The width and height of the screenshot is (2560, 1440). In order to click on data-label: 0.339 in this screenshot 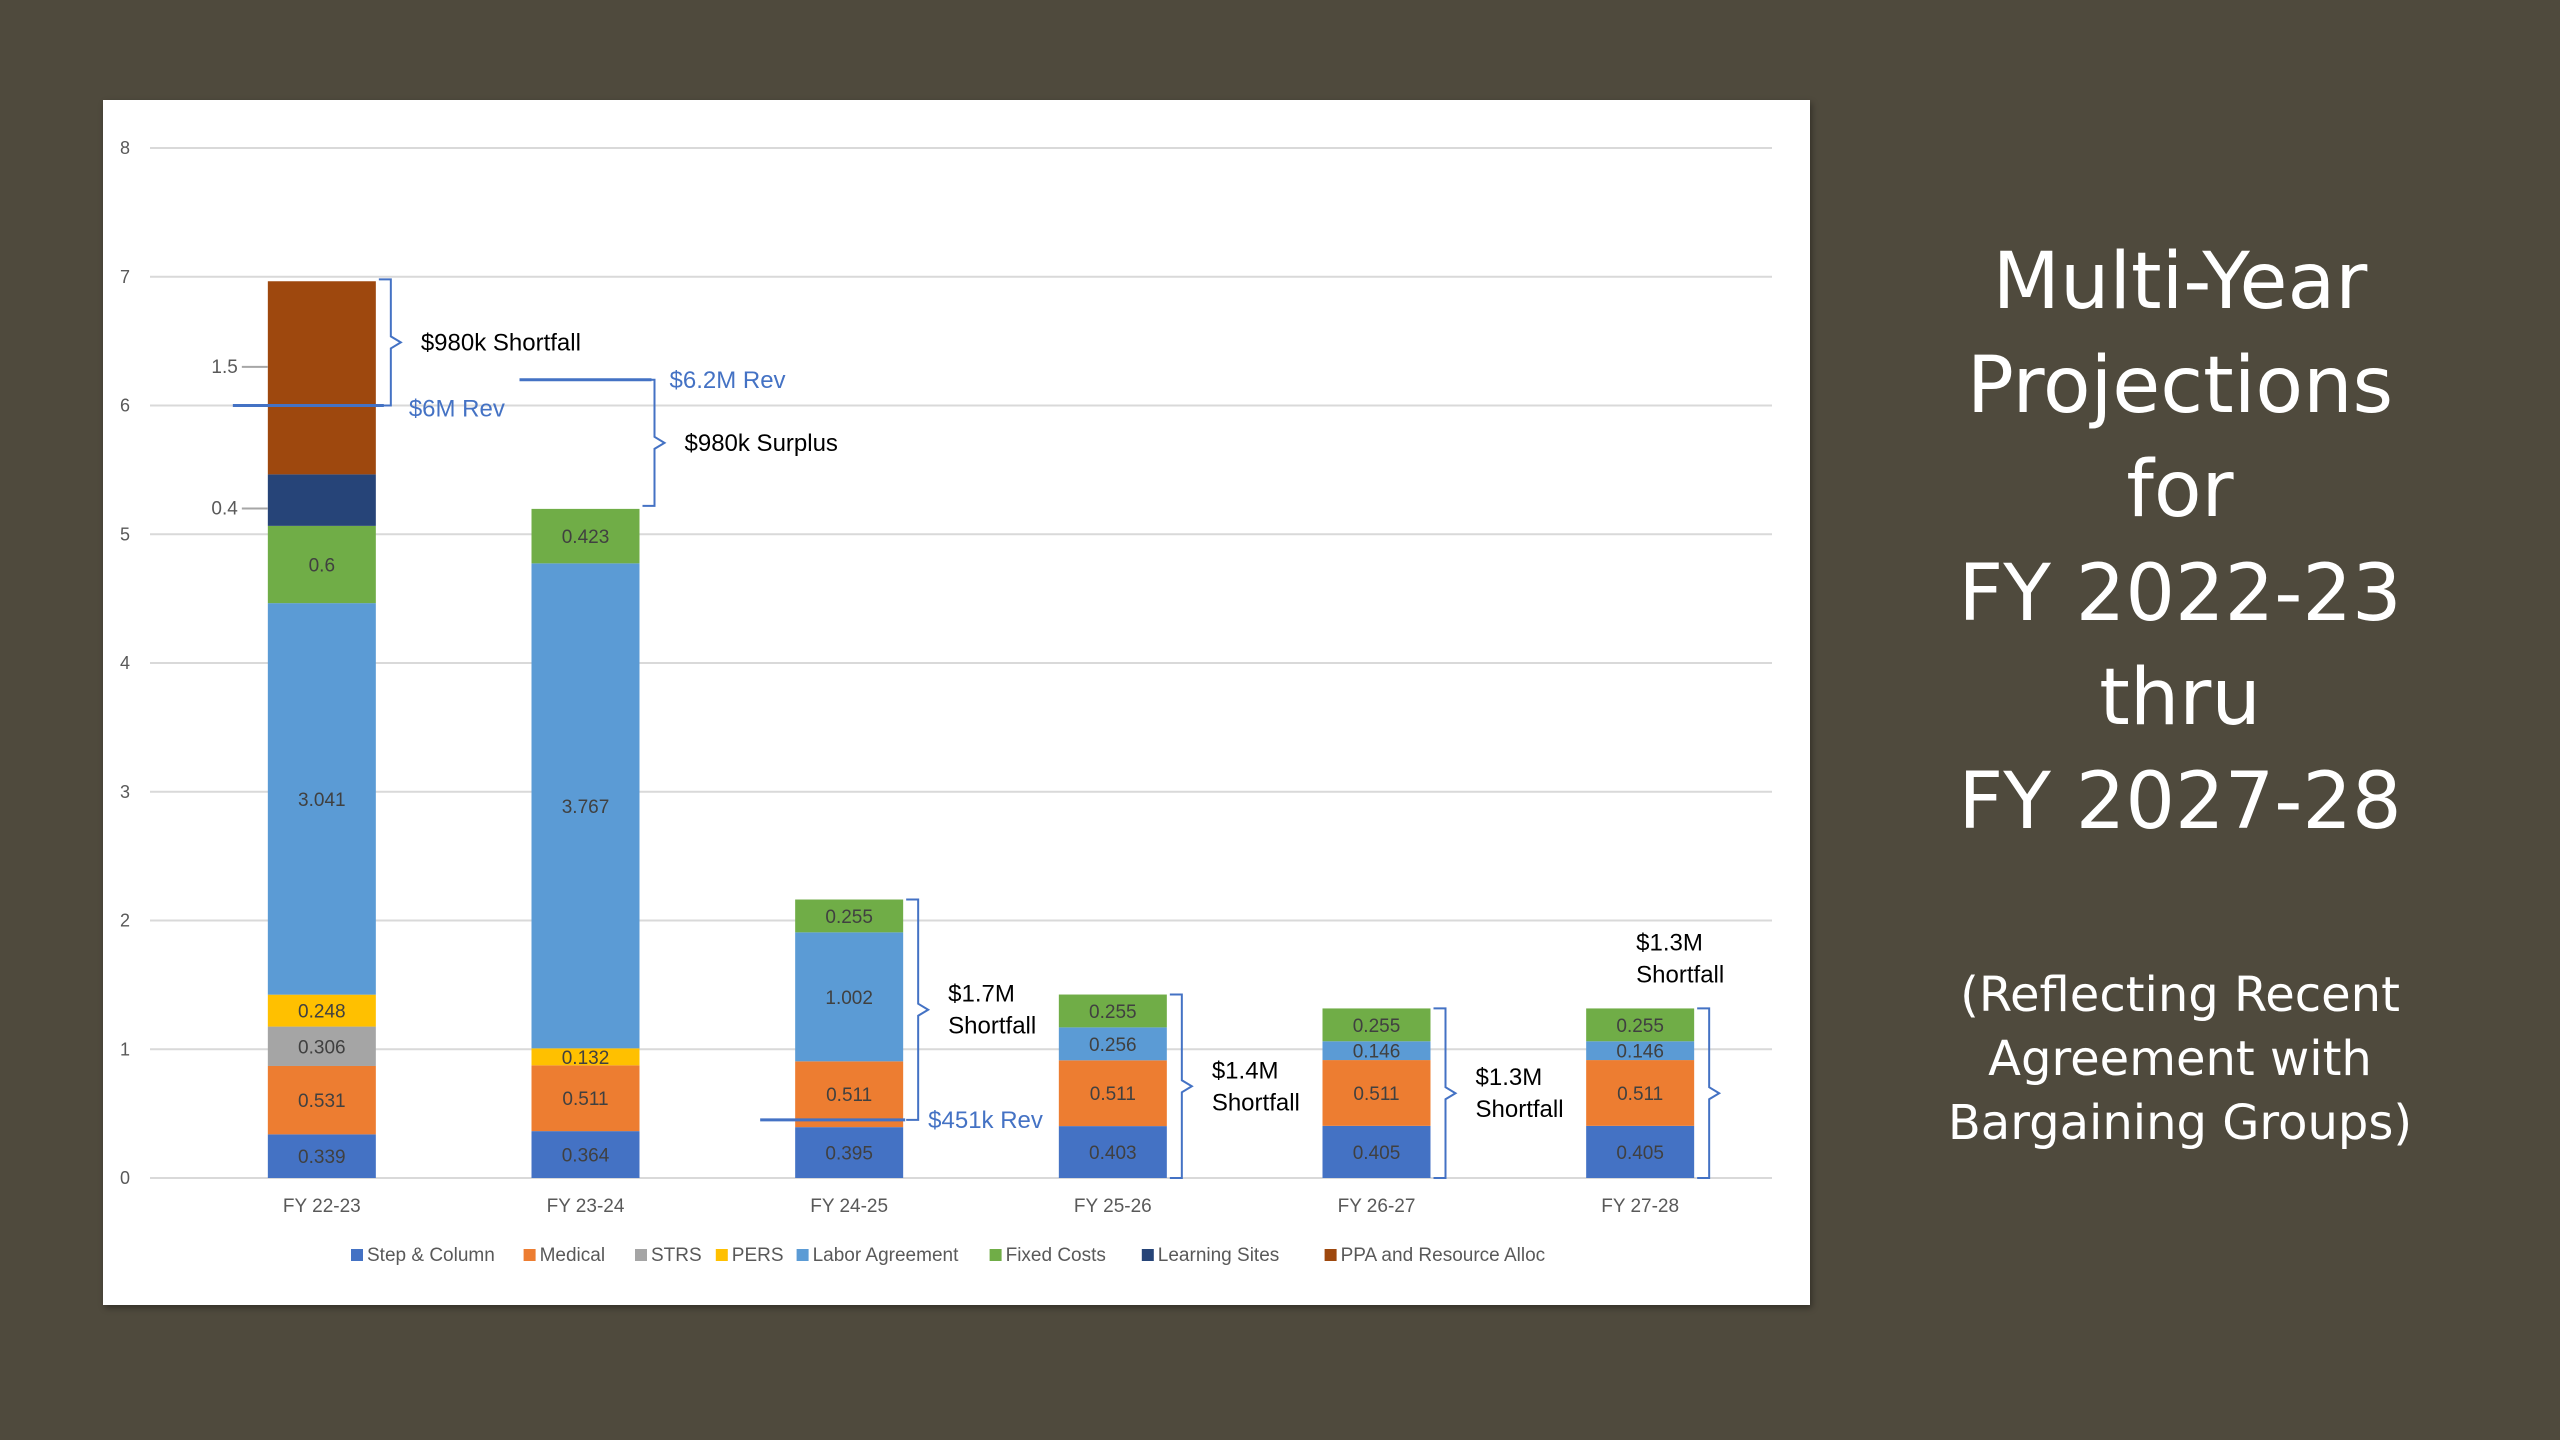, I will do `click(322, 1157)`.